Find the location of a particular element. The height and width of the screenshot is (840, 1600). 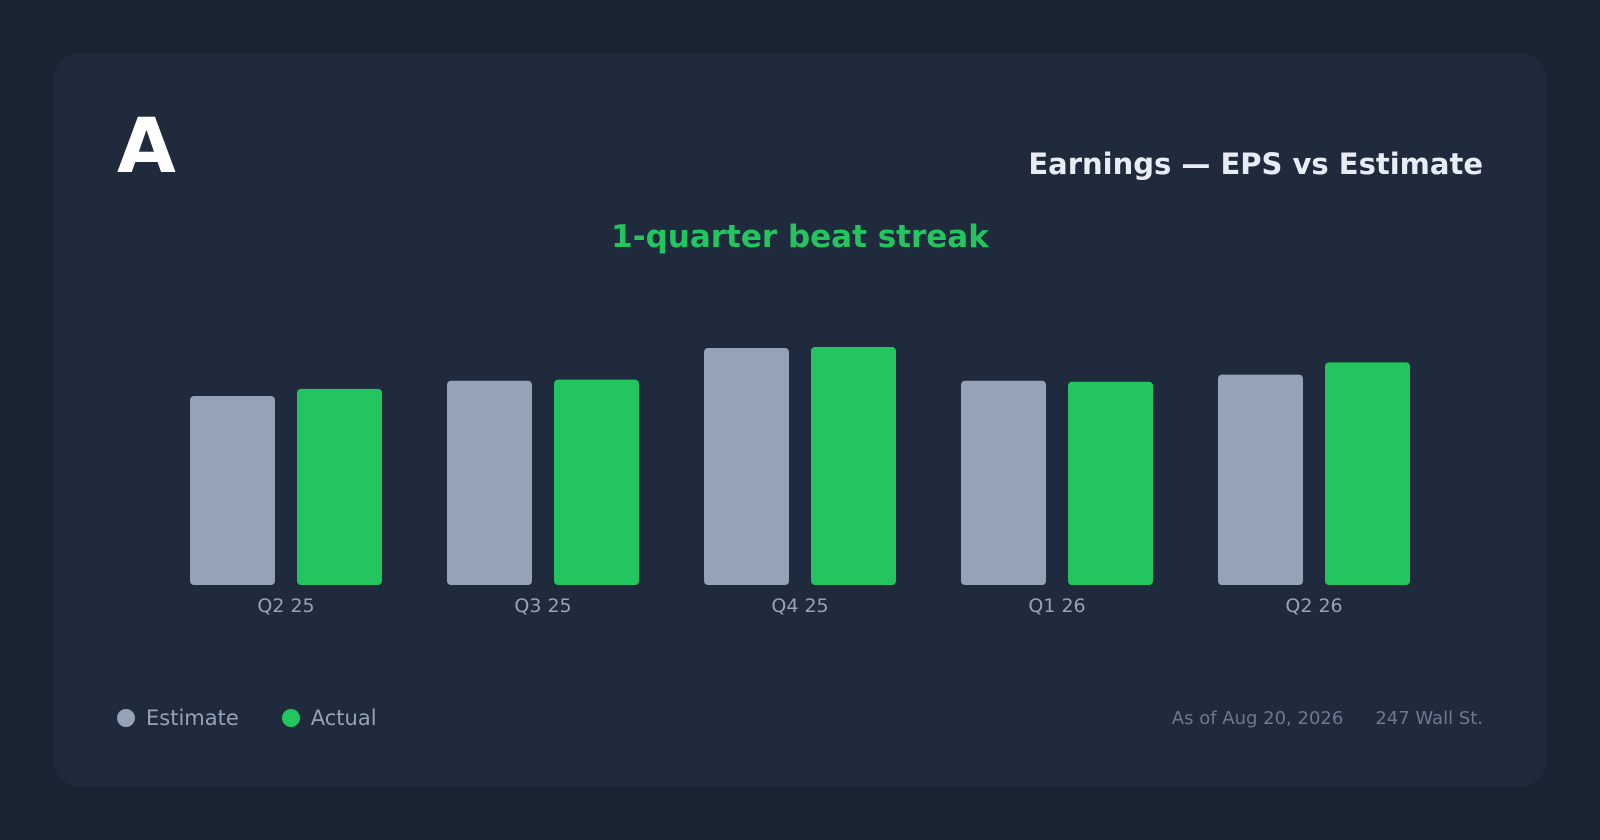

legend-label-actual: Actual is located at coordinates (343, 718).